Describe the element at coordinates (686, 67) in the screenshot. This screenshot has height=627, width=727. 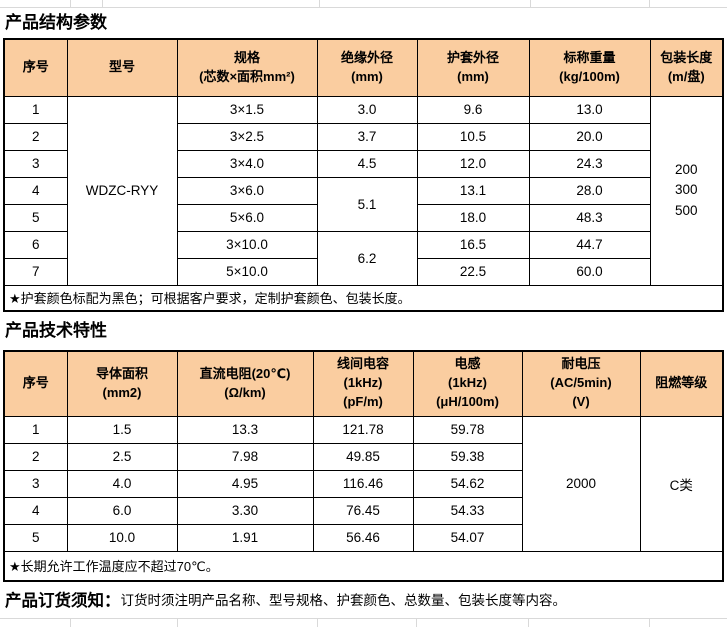
I see `col-header-packing: 包装长度 (m/盘)` at that location.